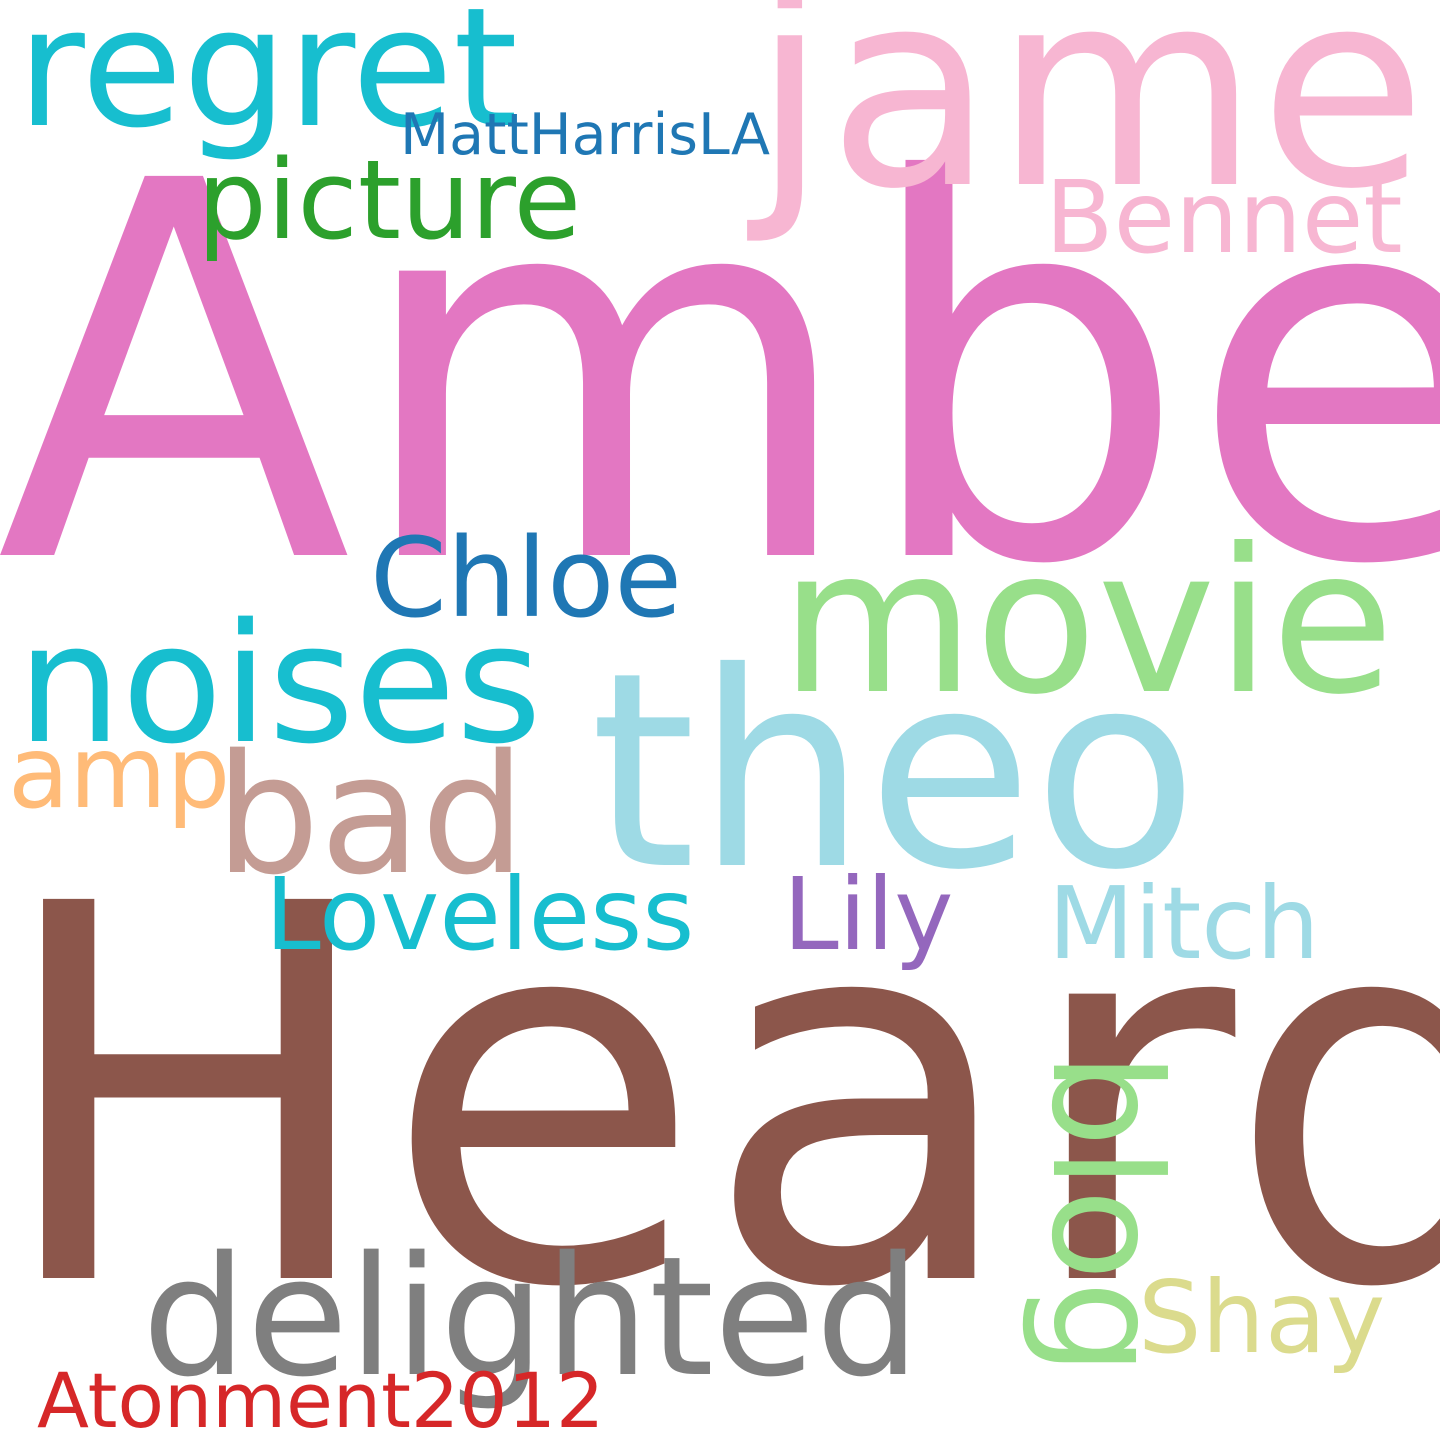 Image resolution: width=1440 pixels, height=1440 pixels. What do you see at coordinates (1262, 1317) in the screenshot?
I see `word-shay: Shay` at bounding box center [1262, 1317].